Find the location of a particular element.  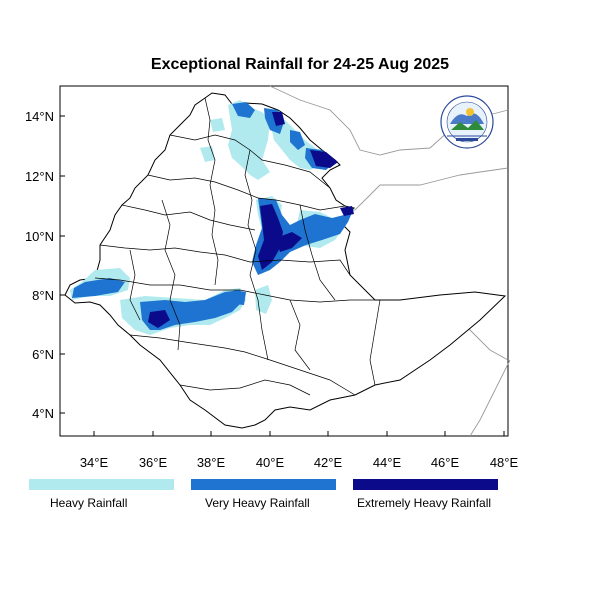

y-tick-label: 10°N is located at coordinates (39, 236).